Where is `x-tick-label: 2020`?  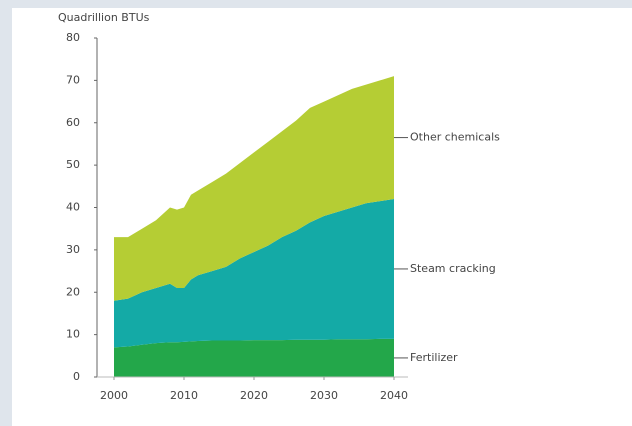
x-tick-label: 2020 is located at coordinates (254, 395).